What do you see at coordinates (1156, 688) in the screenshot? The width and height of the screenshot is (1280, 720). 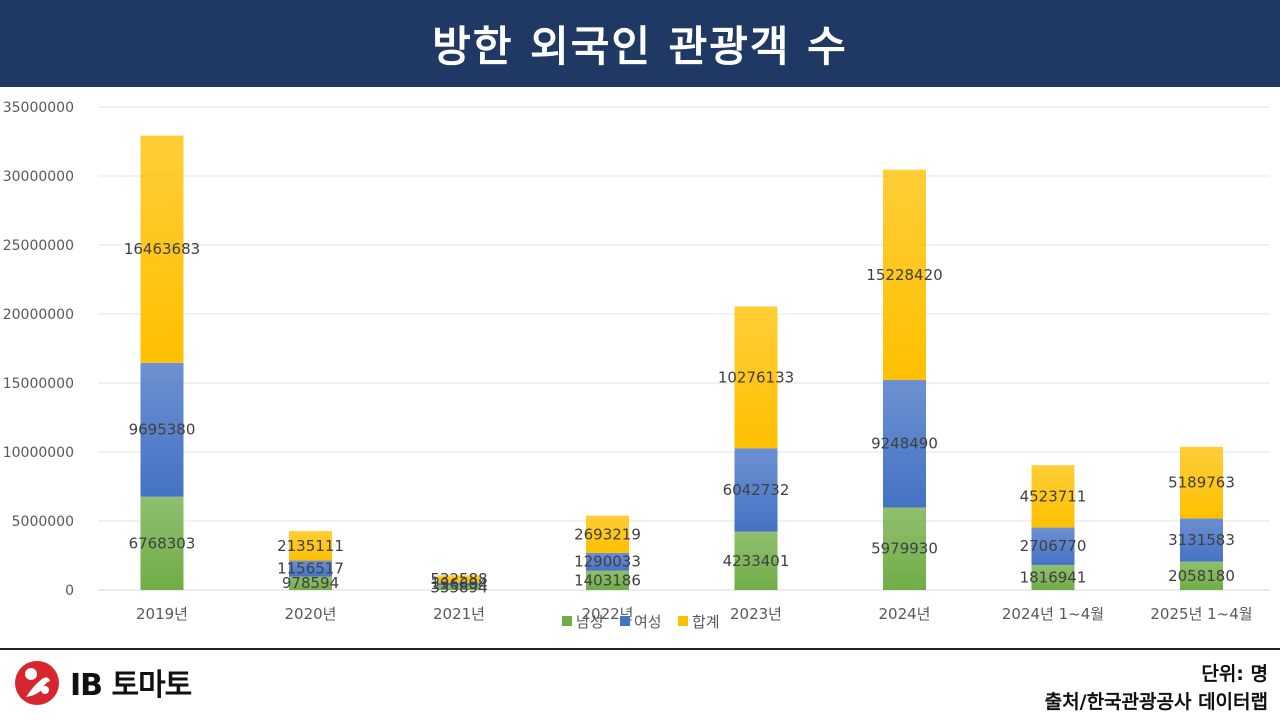 I see `source-block: 단위: 명 출처/한국관광공사 데이터랩` at bounding box center [1156, 688].